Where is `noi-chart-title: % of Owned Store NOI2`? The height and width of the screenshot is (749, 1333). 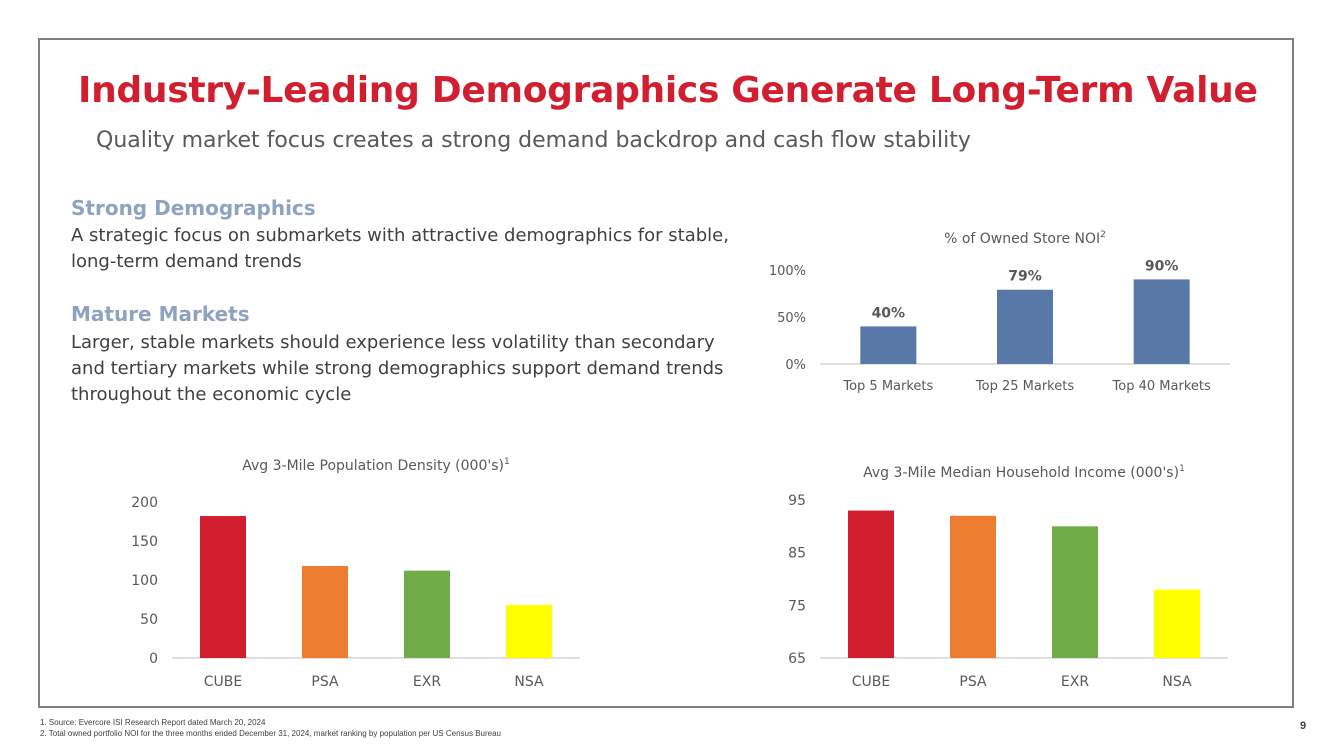 noi-chart-title: % of Owned Store NOI2 is located at coordinates (1025, 238).